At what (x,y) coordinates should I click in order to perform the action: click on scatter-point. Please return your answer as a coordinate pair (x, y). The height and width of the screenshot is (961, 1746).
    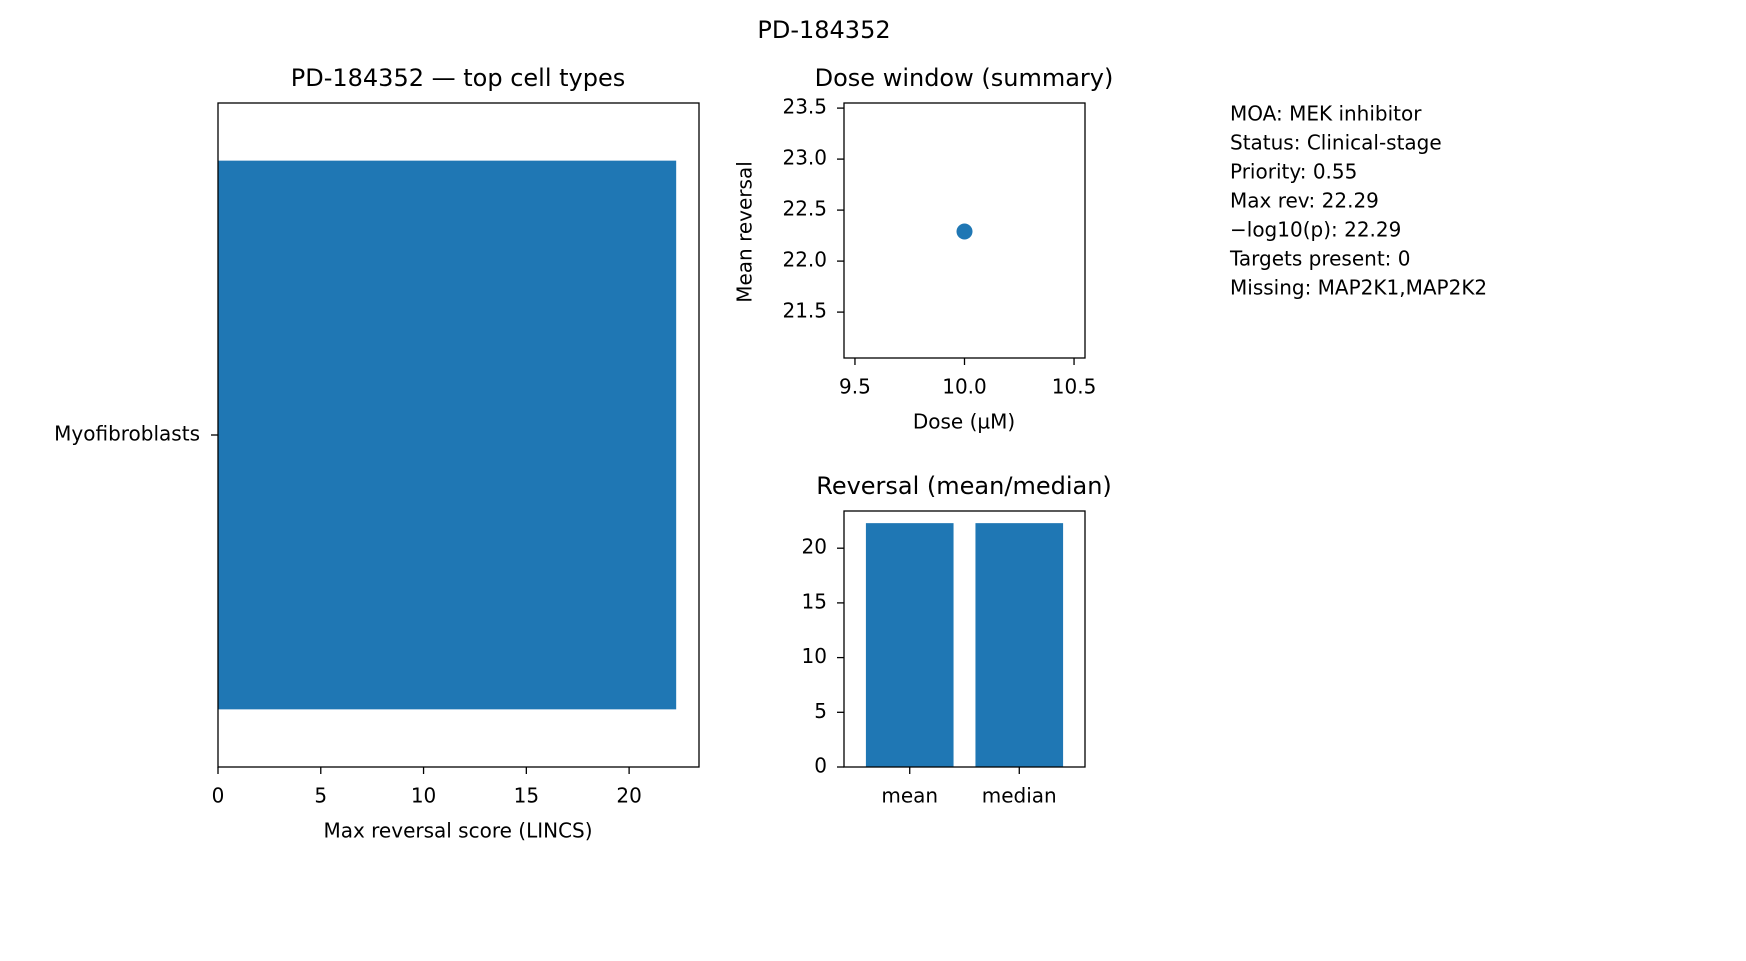
    Looking at the image, I should click on (964, 231).